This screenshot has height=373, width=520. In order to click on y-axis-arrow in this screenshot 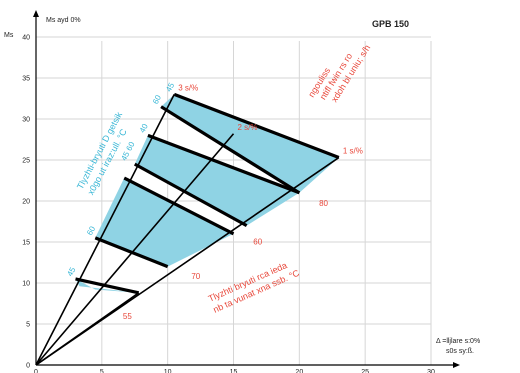, I will do `click(36, 13)`.